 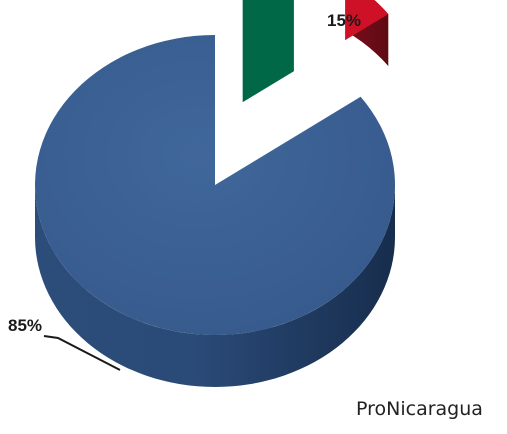 I want to click on mexico-flag-icon, so click(x=315, y=51).